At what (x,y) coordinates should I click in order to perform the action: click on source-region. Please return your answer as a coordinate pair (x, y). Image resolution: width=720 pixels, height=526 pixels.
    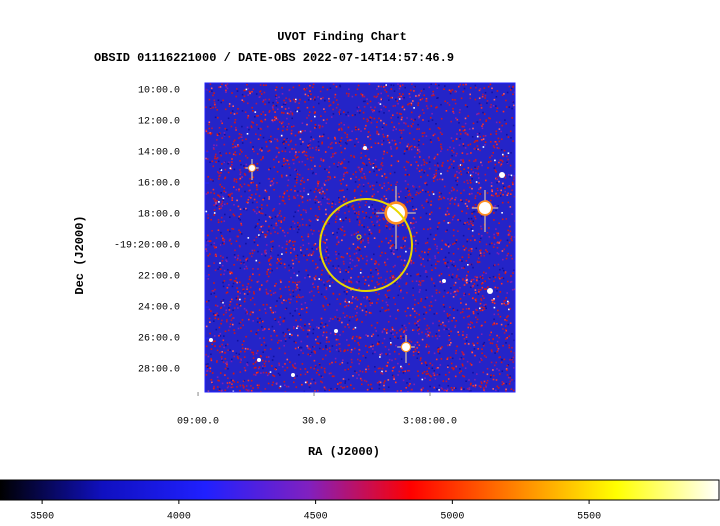
    Looking at the image, I should click on (366, 245).